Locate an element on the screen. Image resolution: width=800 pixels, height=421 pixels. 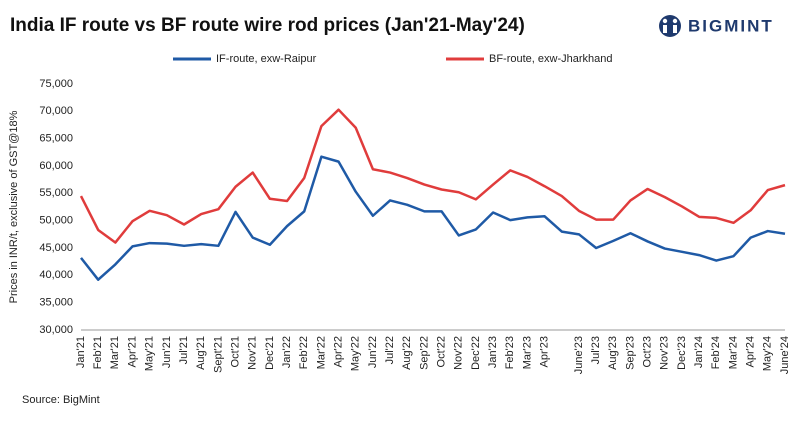
x-tick-label: Mar'22 is located at coordinates (321, 352).